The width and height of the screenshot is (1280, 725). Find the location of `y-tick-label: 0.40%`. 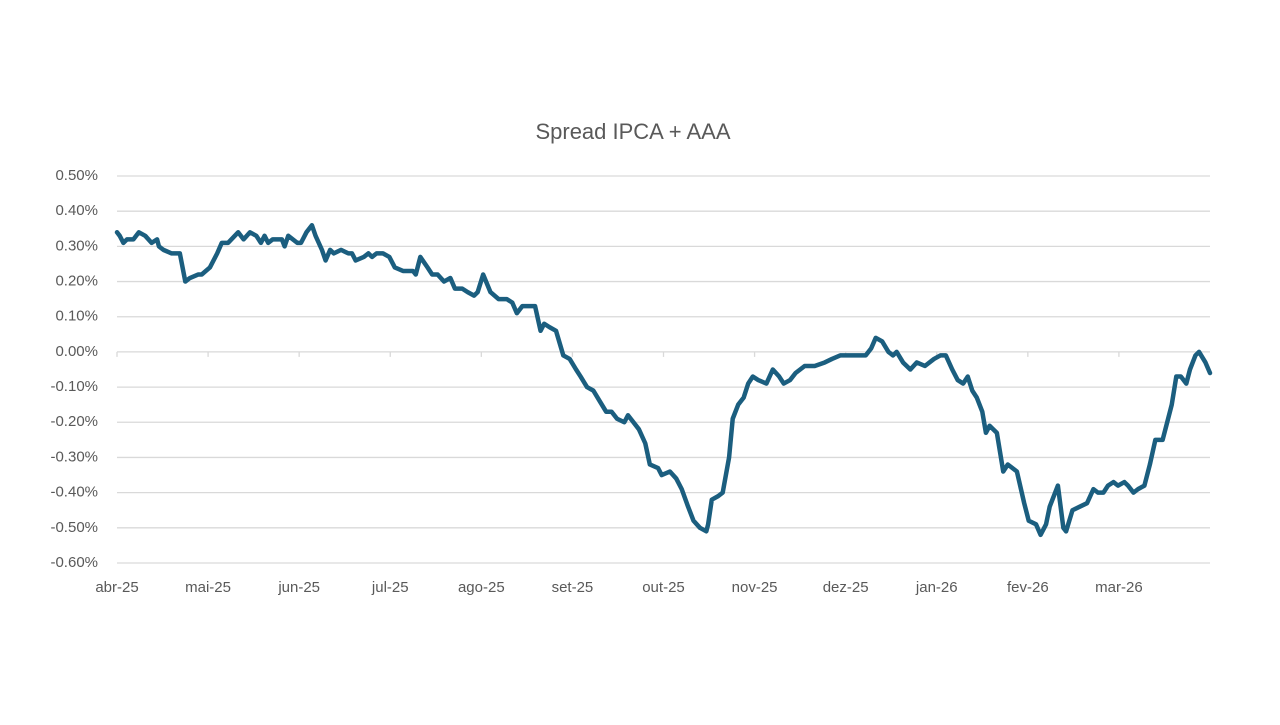

y-tick-label: 0.40% is located at coordinates (76, 210).